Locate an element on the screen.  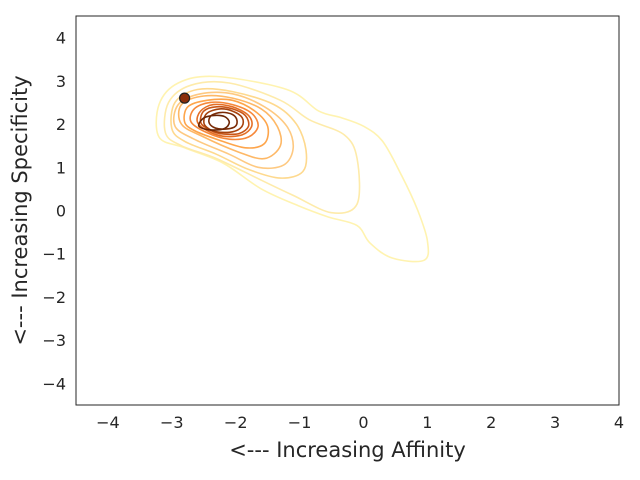
x-axis-ticks: −4 −3 −2 −1 0 1 2 3 4 is located at coordinates (360, 422).